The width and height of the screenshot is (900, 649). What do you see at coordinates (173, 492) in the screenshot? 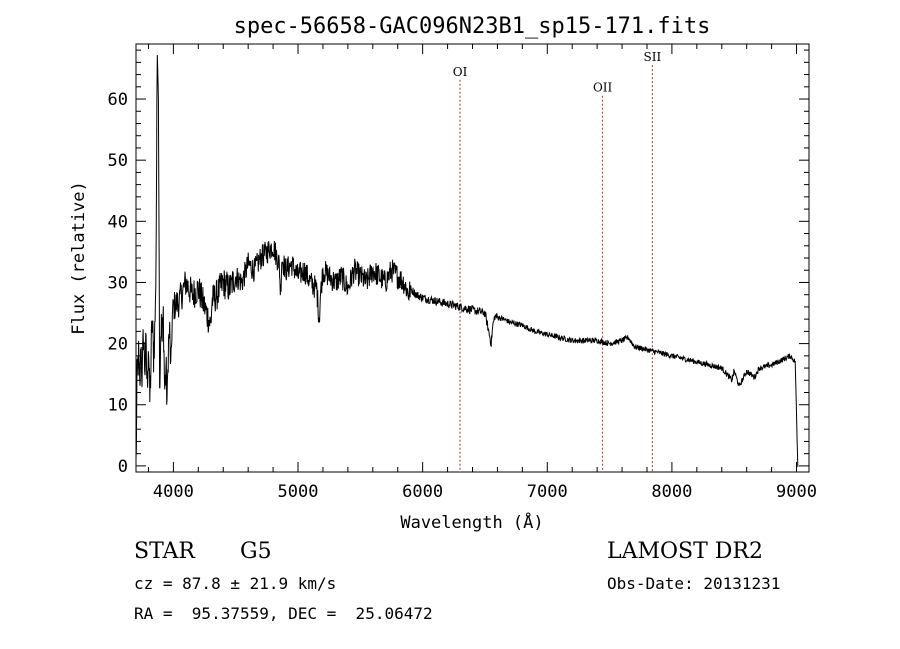
I see `x-tick-label: 4000` at bounding box center [173, 492].